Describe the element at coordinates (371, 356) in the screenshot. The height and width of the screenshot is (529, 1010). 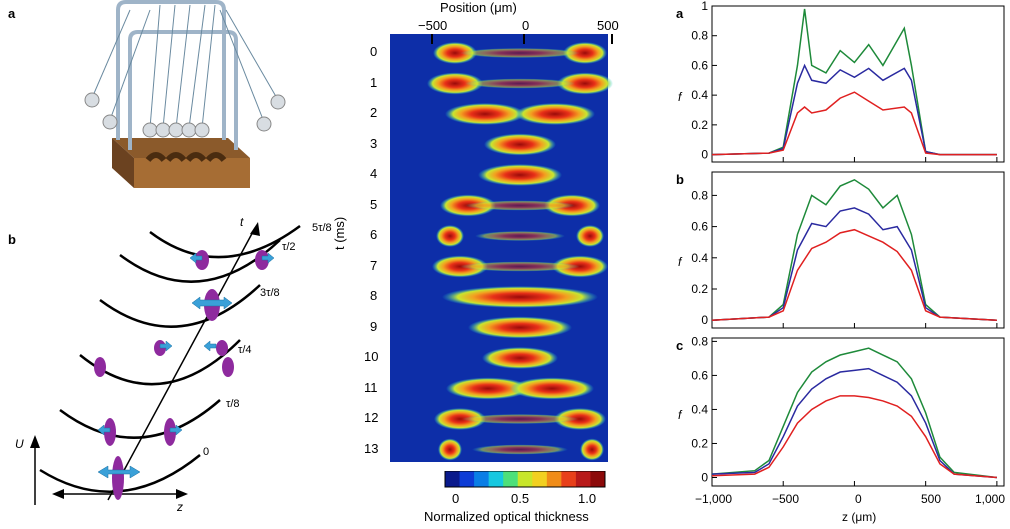
I see `time-row-label: 10` at that location.